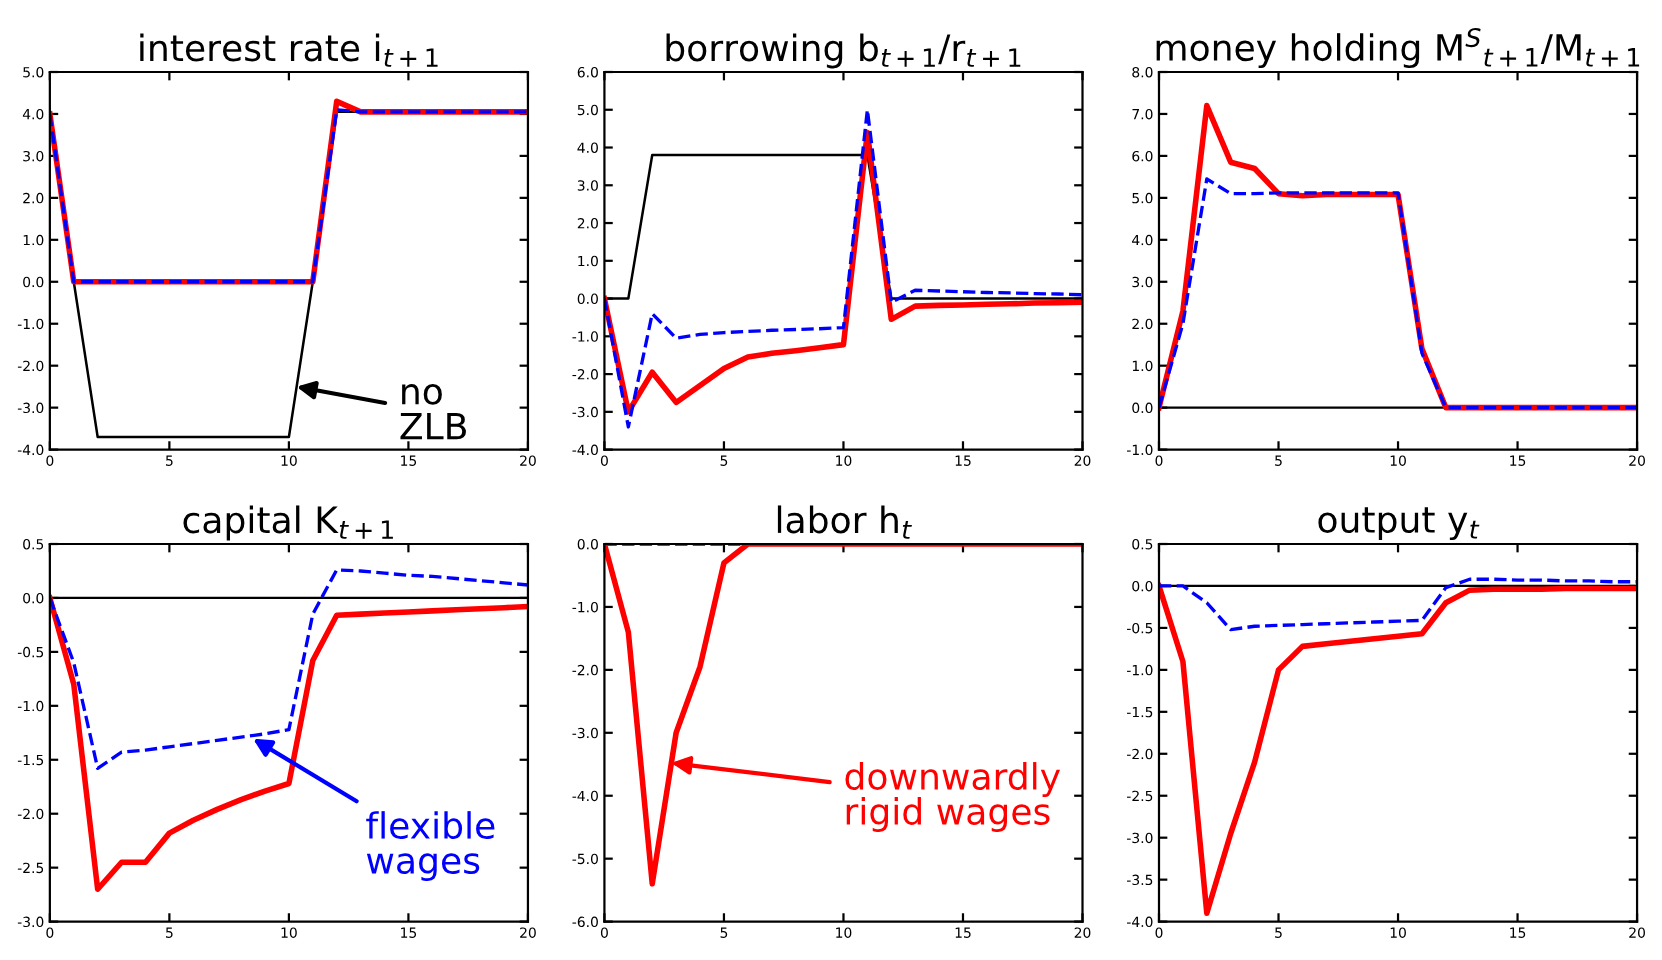 The height and width of the screenshot is (960, 1662). What do you see at coordinates (289, 50) in the screenshot?
I see `chart-title: interest rate i$_{t+1}$` at bounding box center [289, 50].